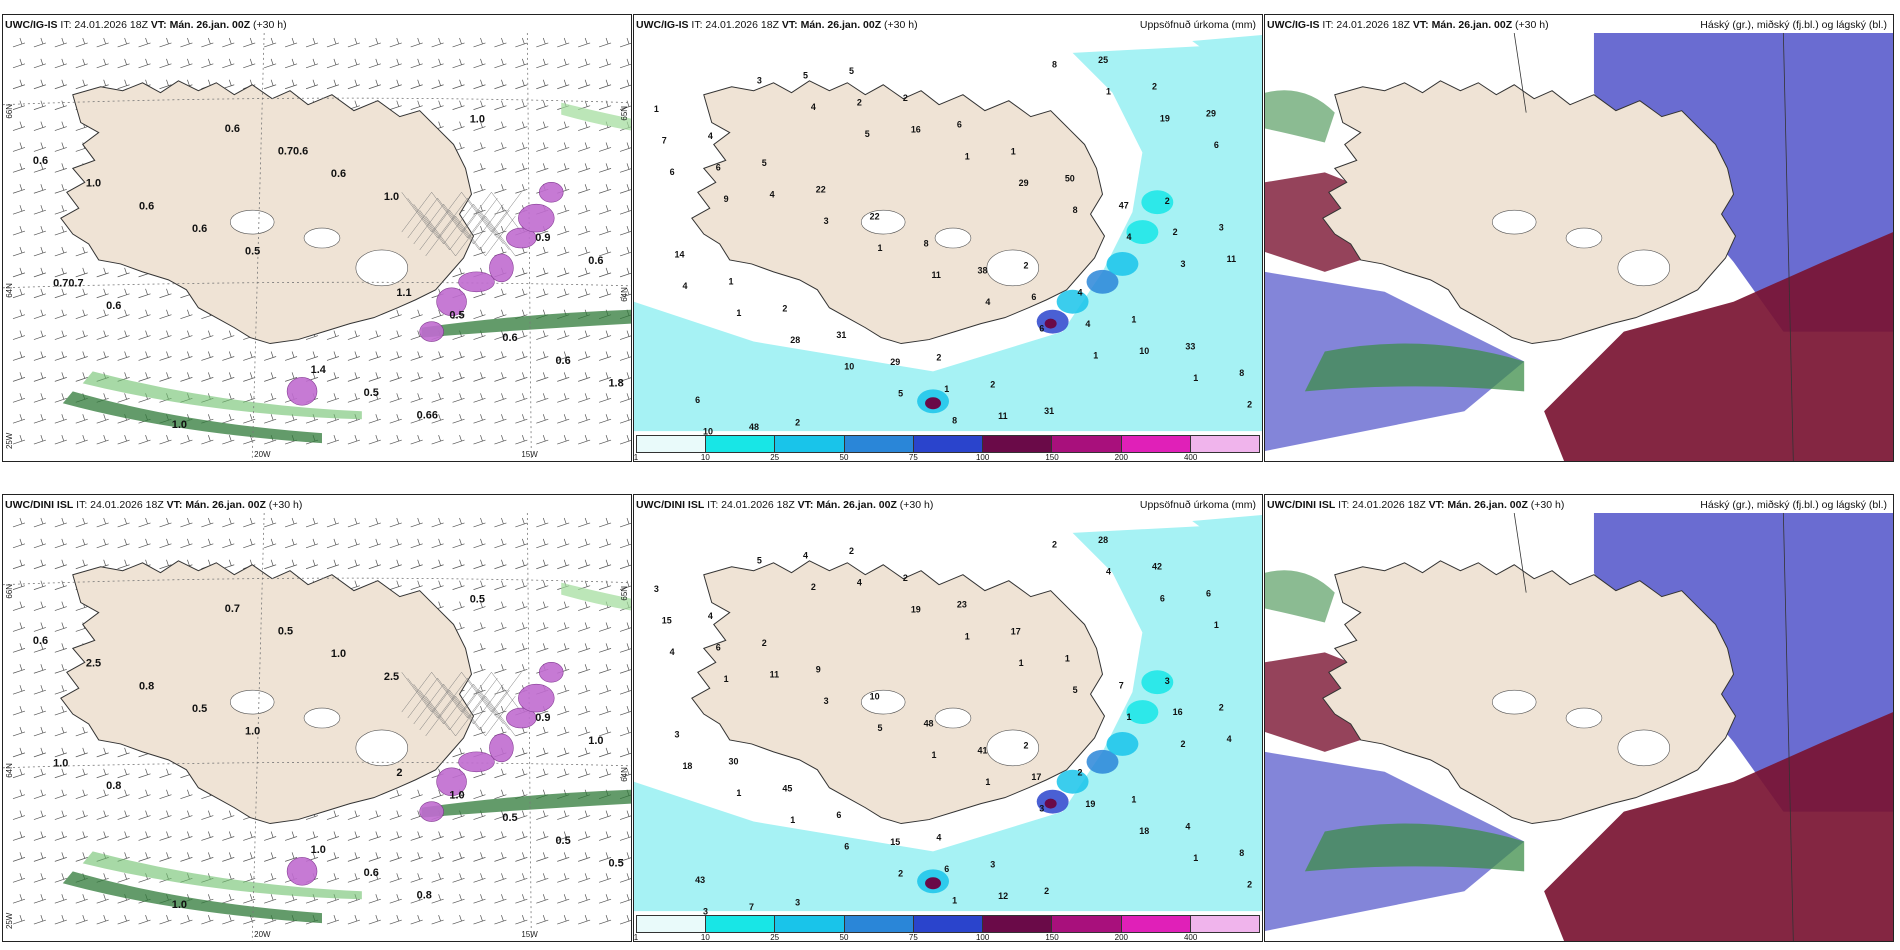 The height and width of the screenshot is (950, 1900). What do you see at coordinates (68, 284) in the screenshot?
I see `wind-label: 0.70.7` at bounding box center [68, 284].